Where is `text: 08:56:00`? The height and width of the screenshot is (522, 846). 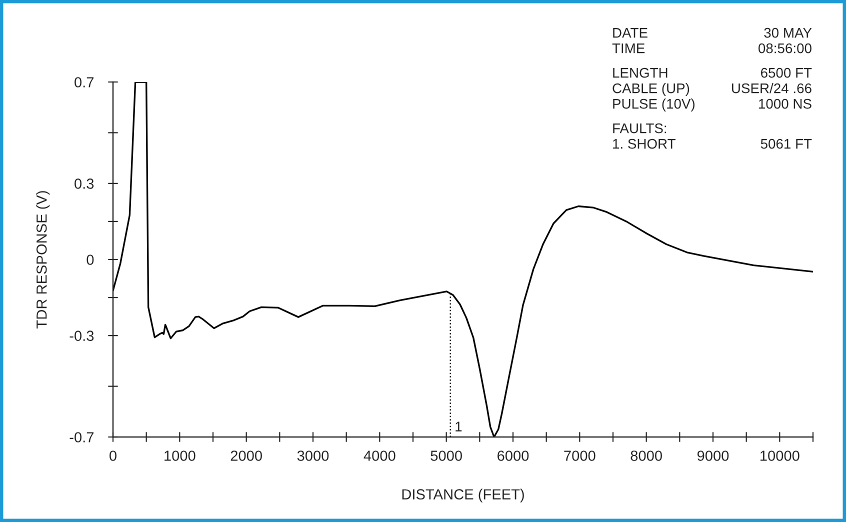
text: 08:56:00 is located at coordinates (785, 48).